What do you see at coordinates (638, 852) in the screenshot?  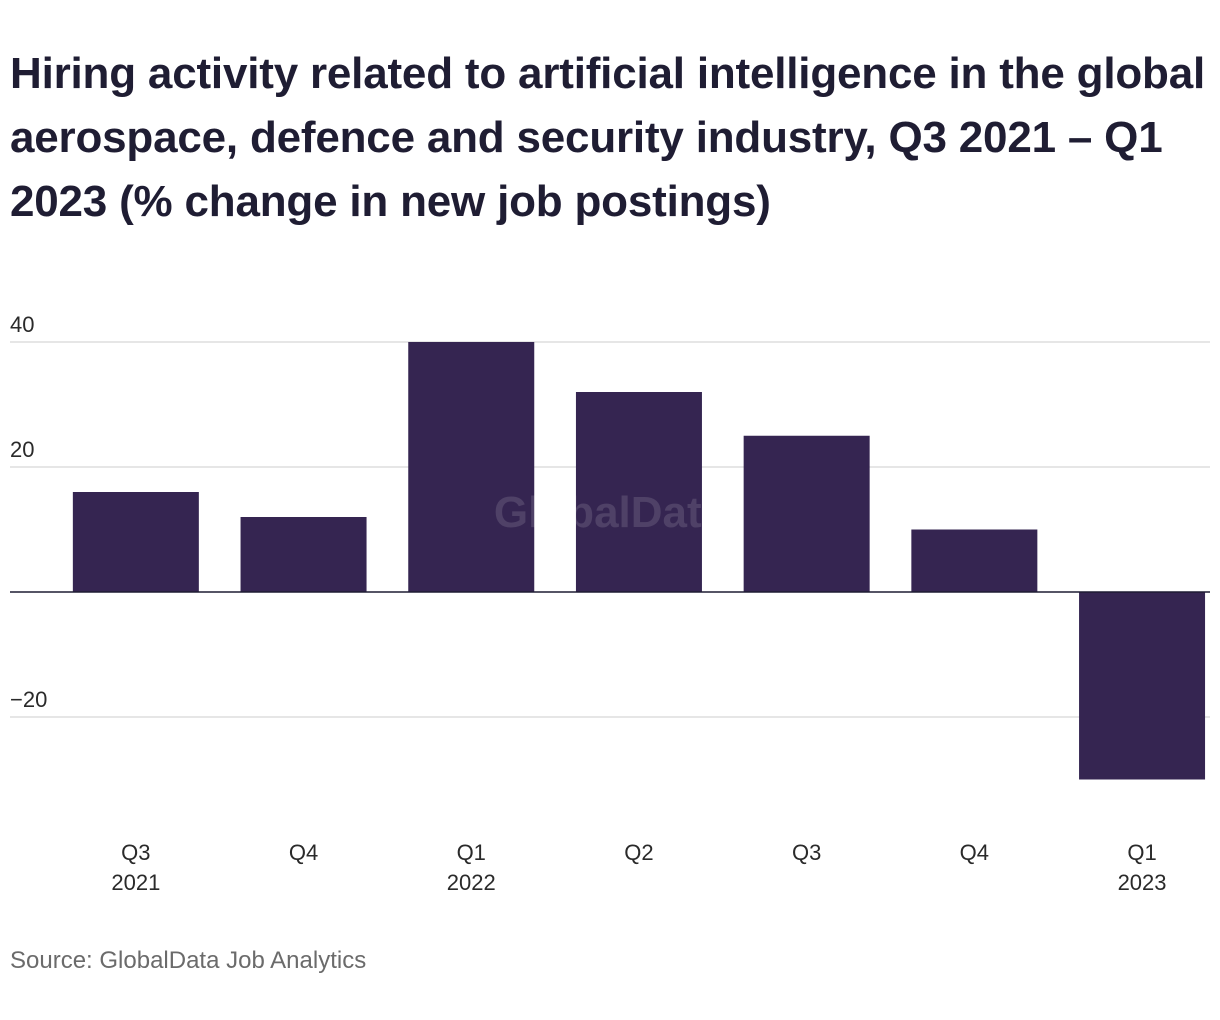 I see `x-tick-label: Q2` at bounding box center [638, 852].